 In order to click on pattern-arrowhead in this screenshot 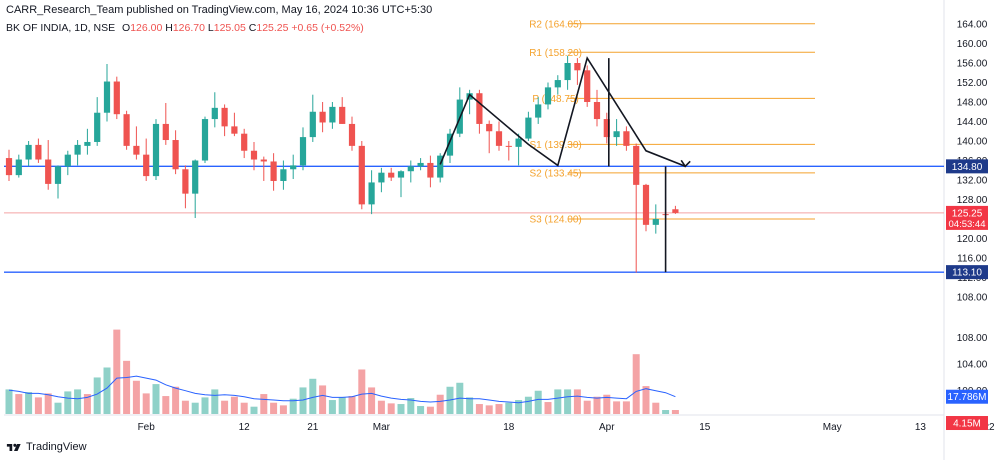, I will do `click(685, 163)`.